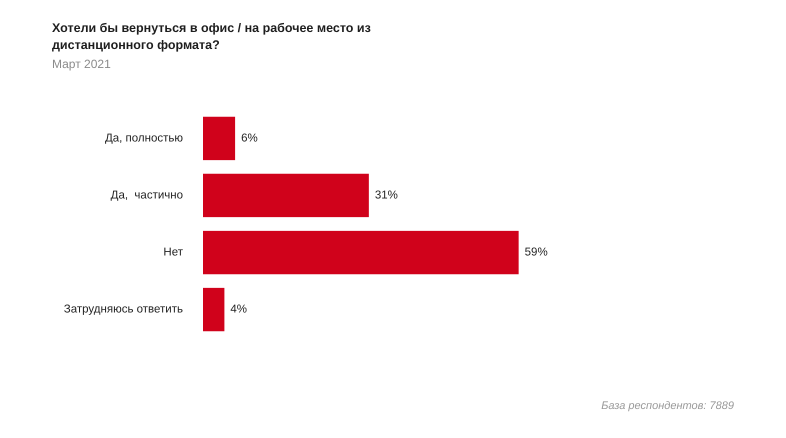 This screenshot has width=786, height=438. I want to click on y-tick-label: Да, частично, so click(146, 196).